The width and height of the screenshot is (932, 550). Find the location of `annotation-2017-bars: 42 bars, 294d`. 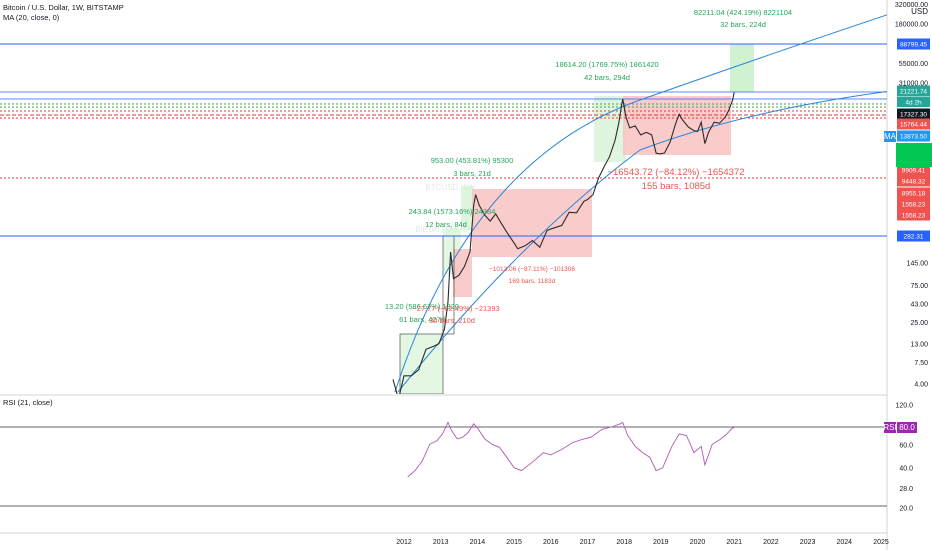

annotation-2017-bars: 42 bars, 294d is located at coordinates (607, 77).